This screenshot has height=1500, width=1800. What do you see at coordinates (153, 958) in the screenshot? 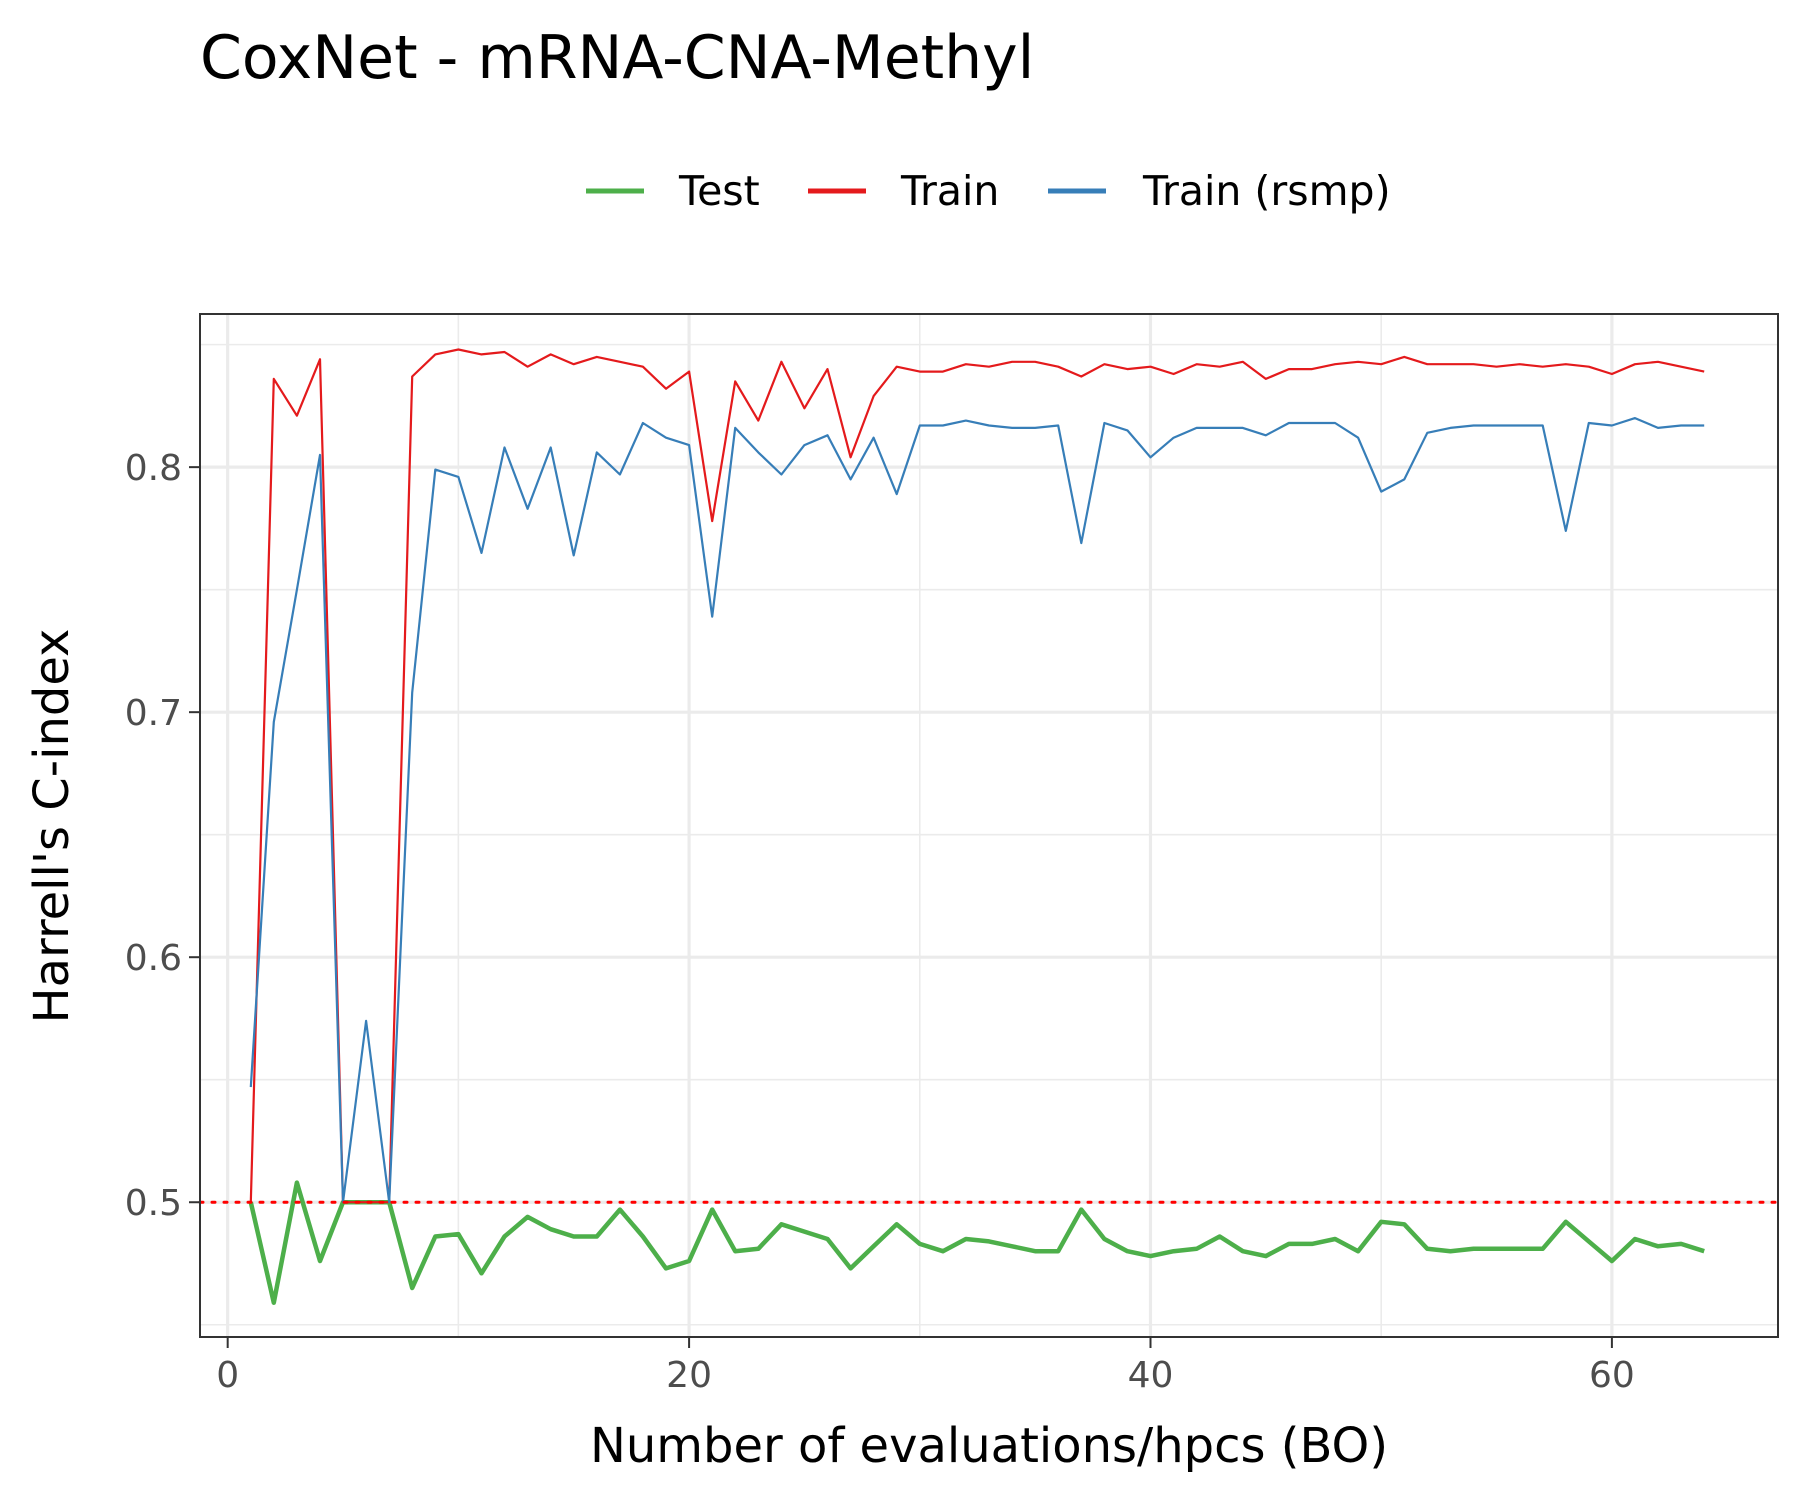
I see `y-tick-label: 0.6` at bounding box center [153, 958].